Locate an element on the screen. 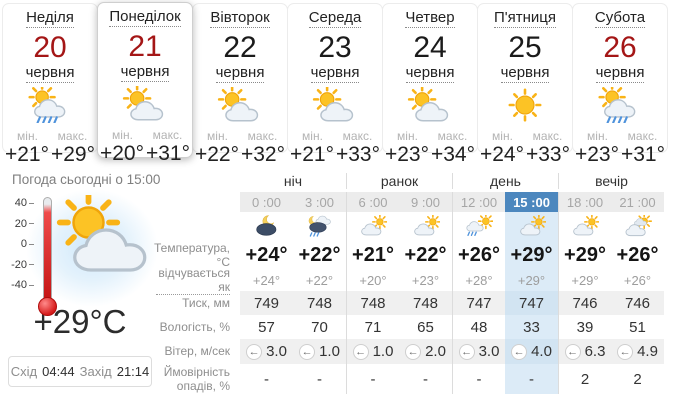  table-cell: +28° is located at coordinates (478, 280).